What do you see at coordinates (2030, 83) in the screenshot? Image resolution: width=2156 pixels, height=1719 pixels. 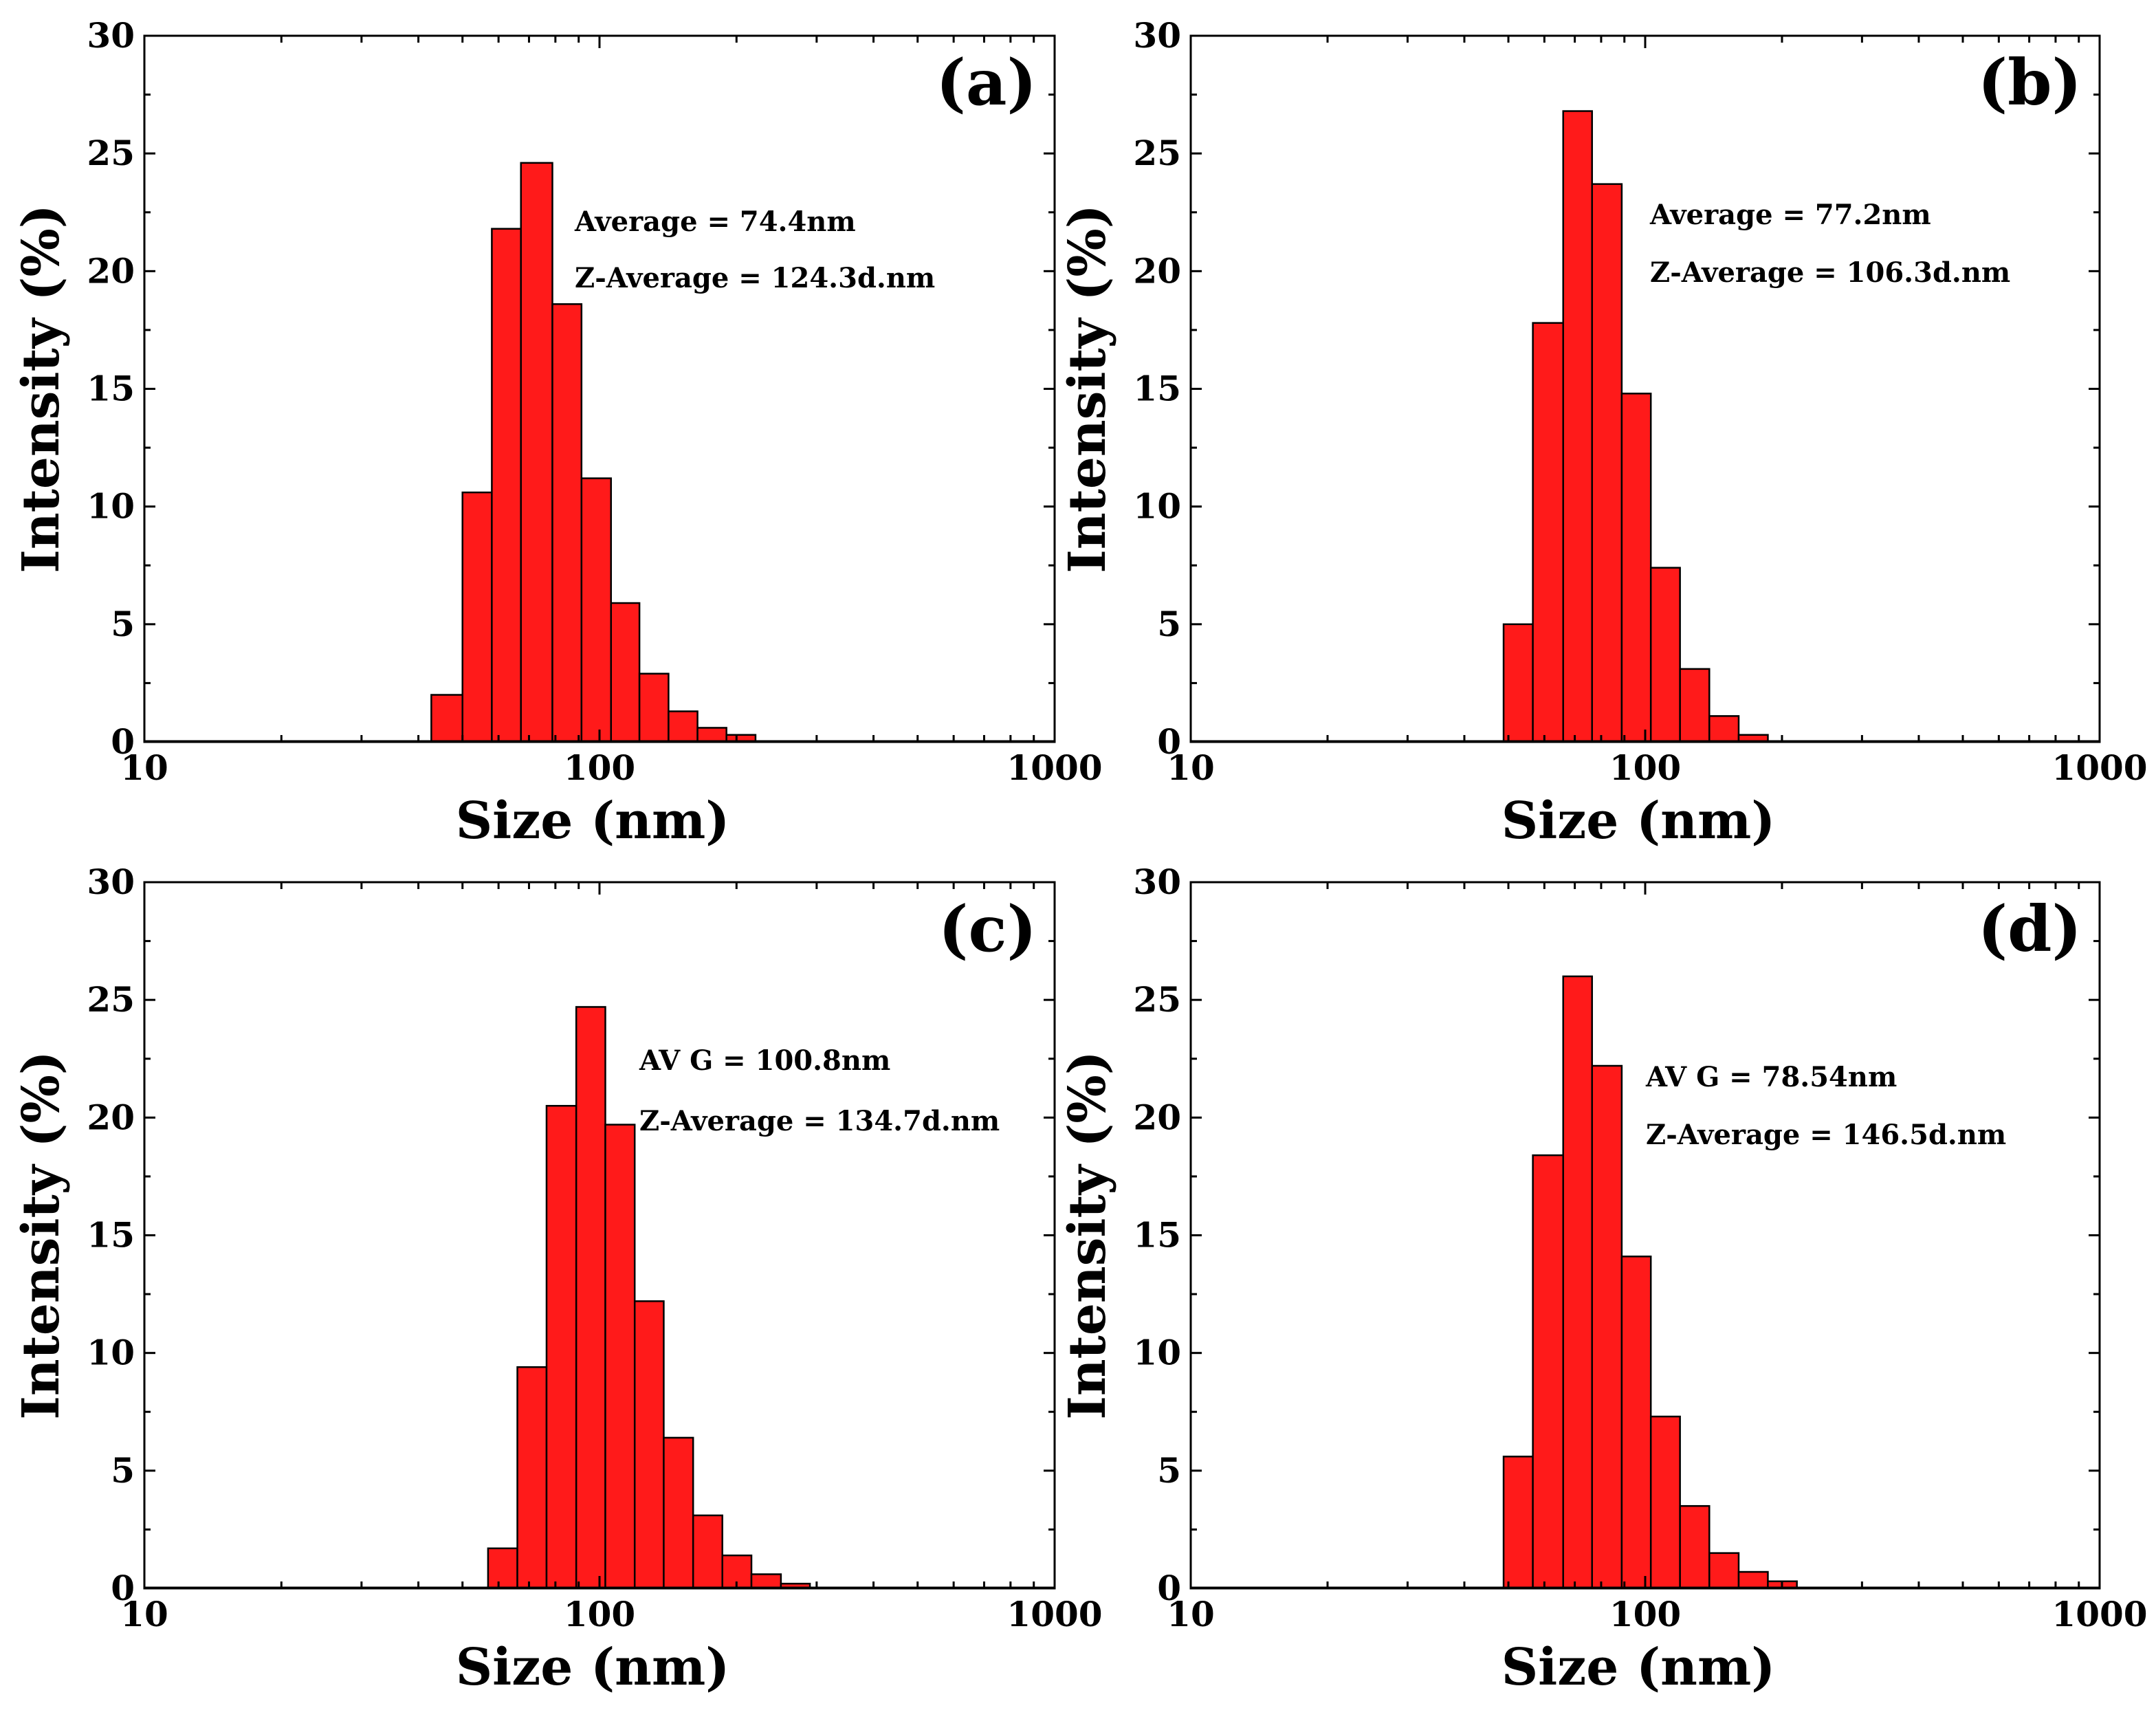 I see `panel-label: (b)` at bounding box center [2030, 83].